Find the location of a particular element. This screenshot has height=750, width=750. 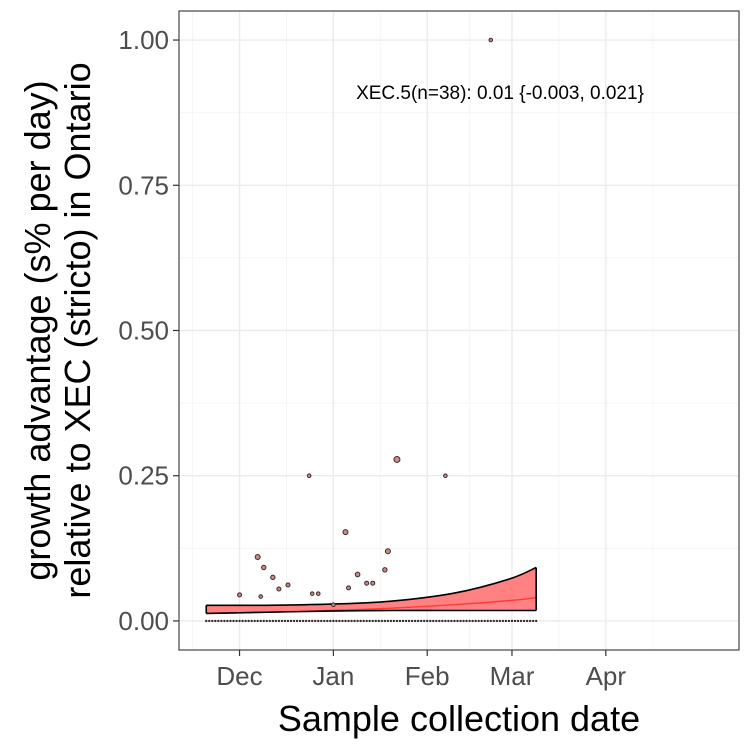

y-tick-label: 0.75 is located at coordinates (143, 185).